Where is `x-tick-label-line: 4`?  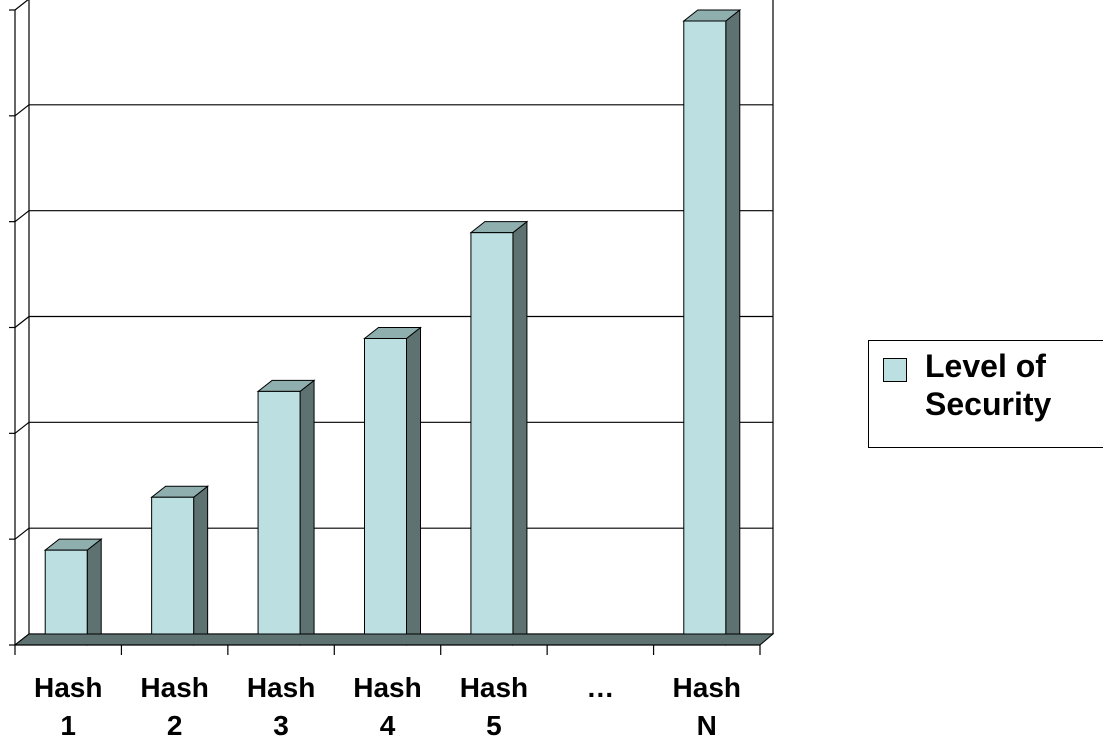
x-tick-label-line: 4 is located at coordinates (388, 725).